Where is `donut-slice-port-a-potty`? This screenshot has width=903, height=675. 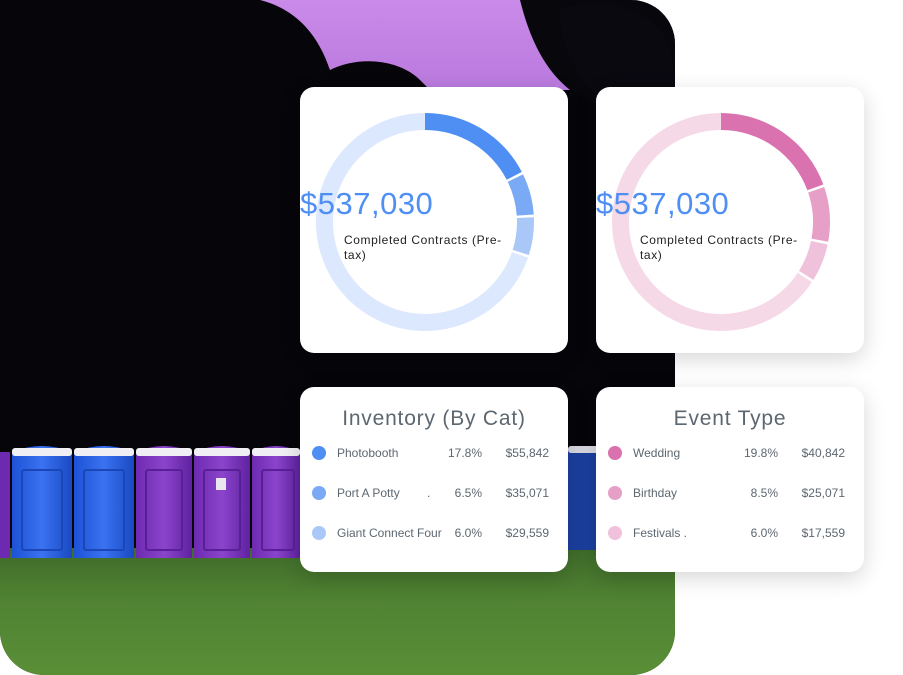
donut-slice-port-a-potty is located at coordinates (520, 195).